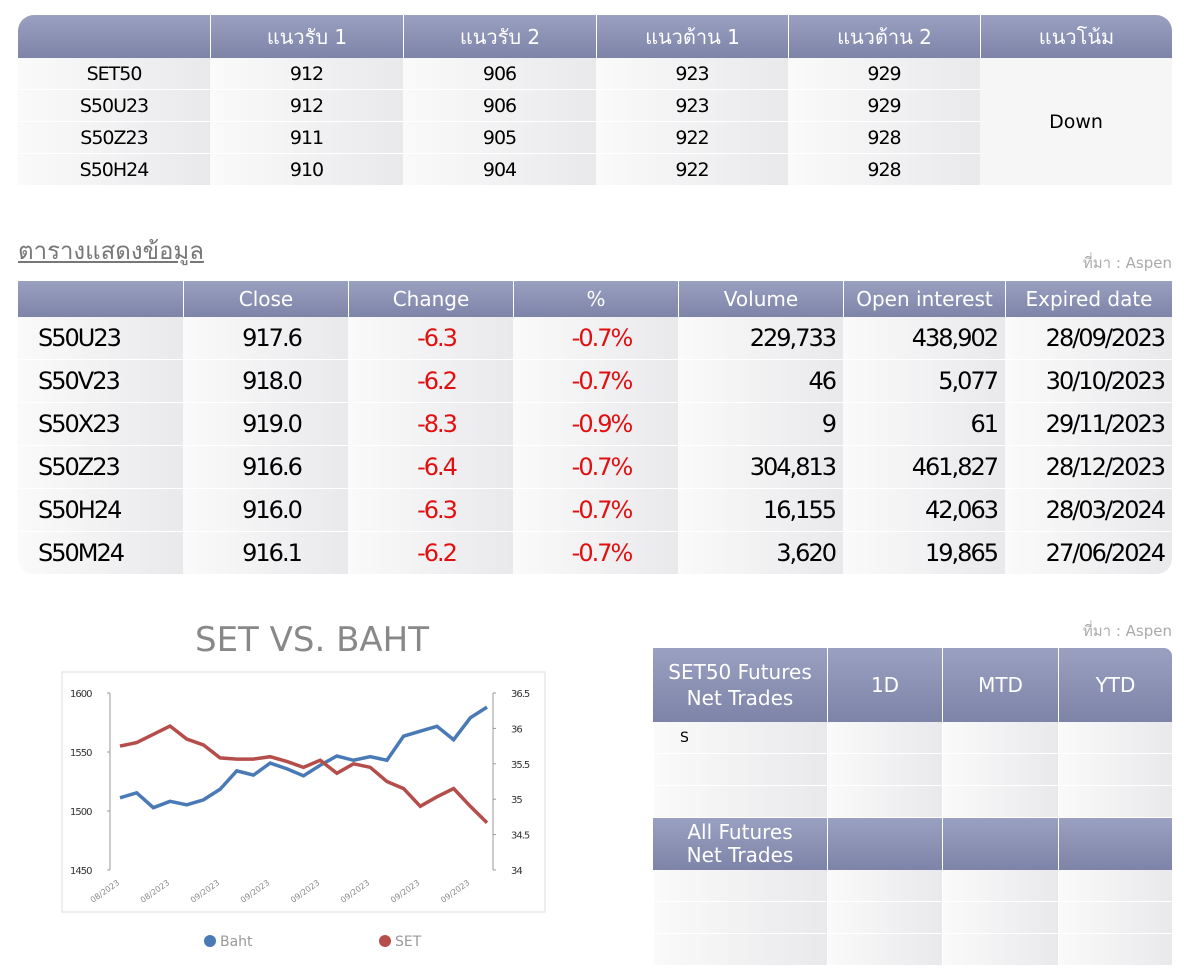 This screenshot has width=1200, height=976. What do you see at coordinates (684, 738) in the screenshot?
I see `row-label: S` at bounding box center [684, 738].